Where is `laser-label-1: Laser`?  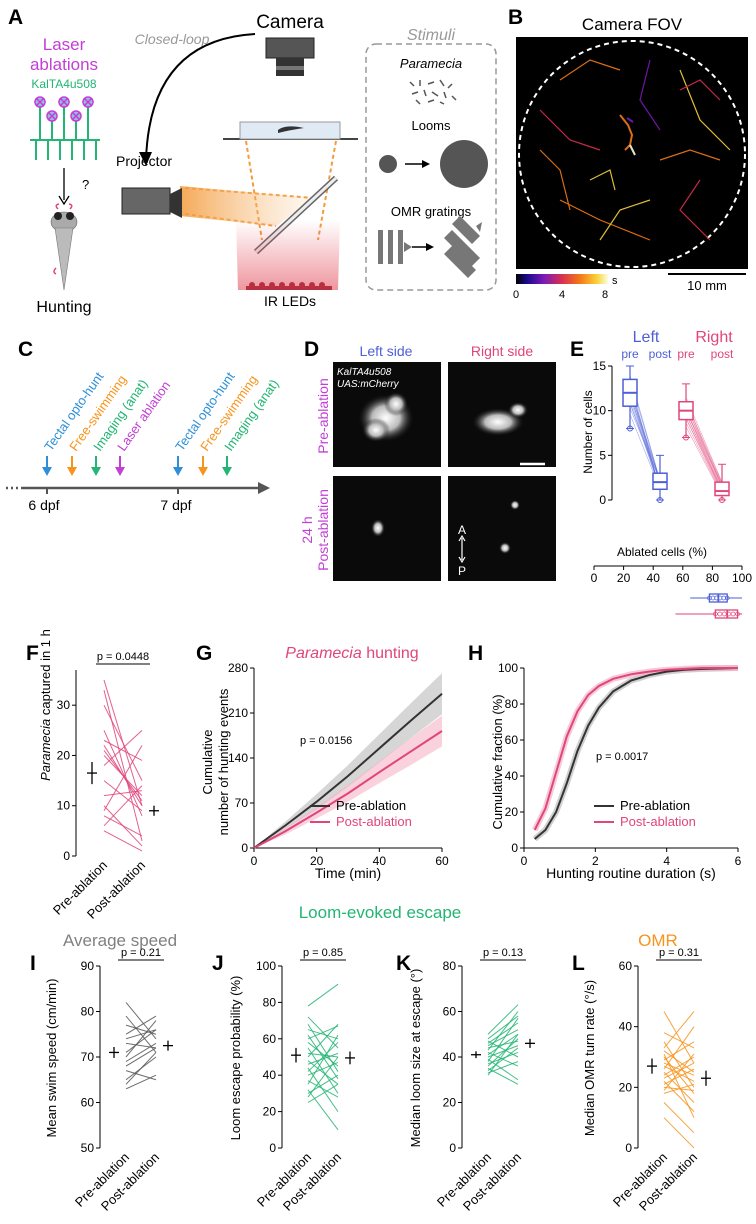
laser-label-1: Laser is located at coordinates (64, 44).